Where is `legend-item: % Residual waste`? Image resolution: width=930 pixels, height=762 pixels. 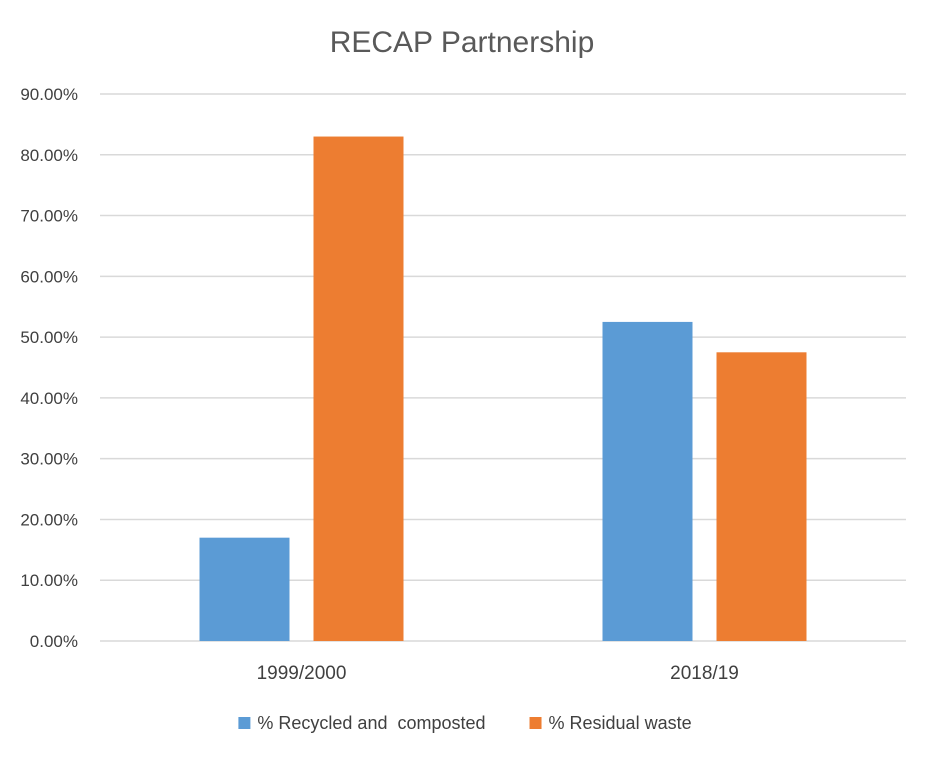 legend-item: % Residual waste is located at coordinates (610, 723).